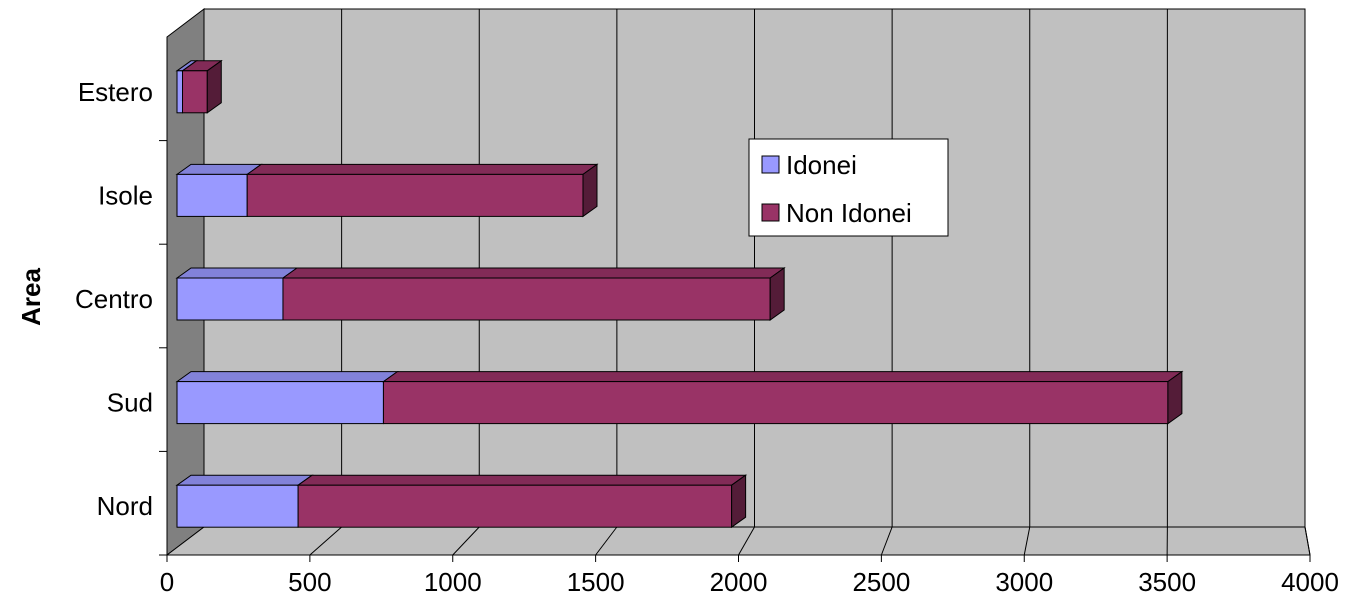  I want to click on bar-top-non-idonei-sud, so click(782, 377).